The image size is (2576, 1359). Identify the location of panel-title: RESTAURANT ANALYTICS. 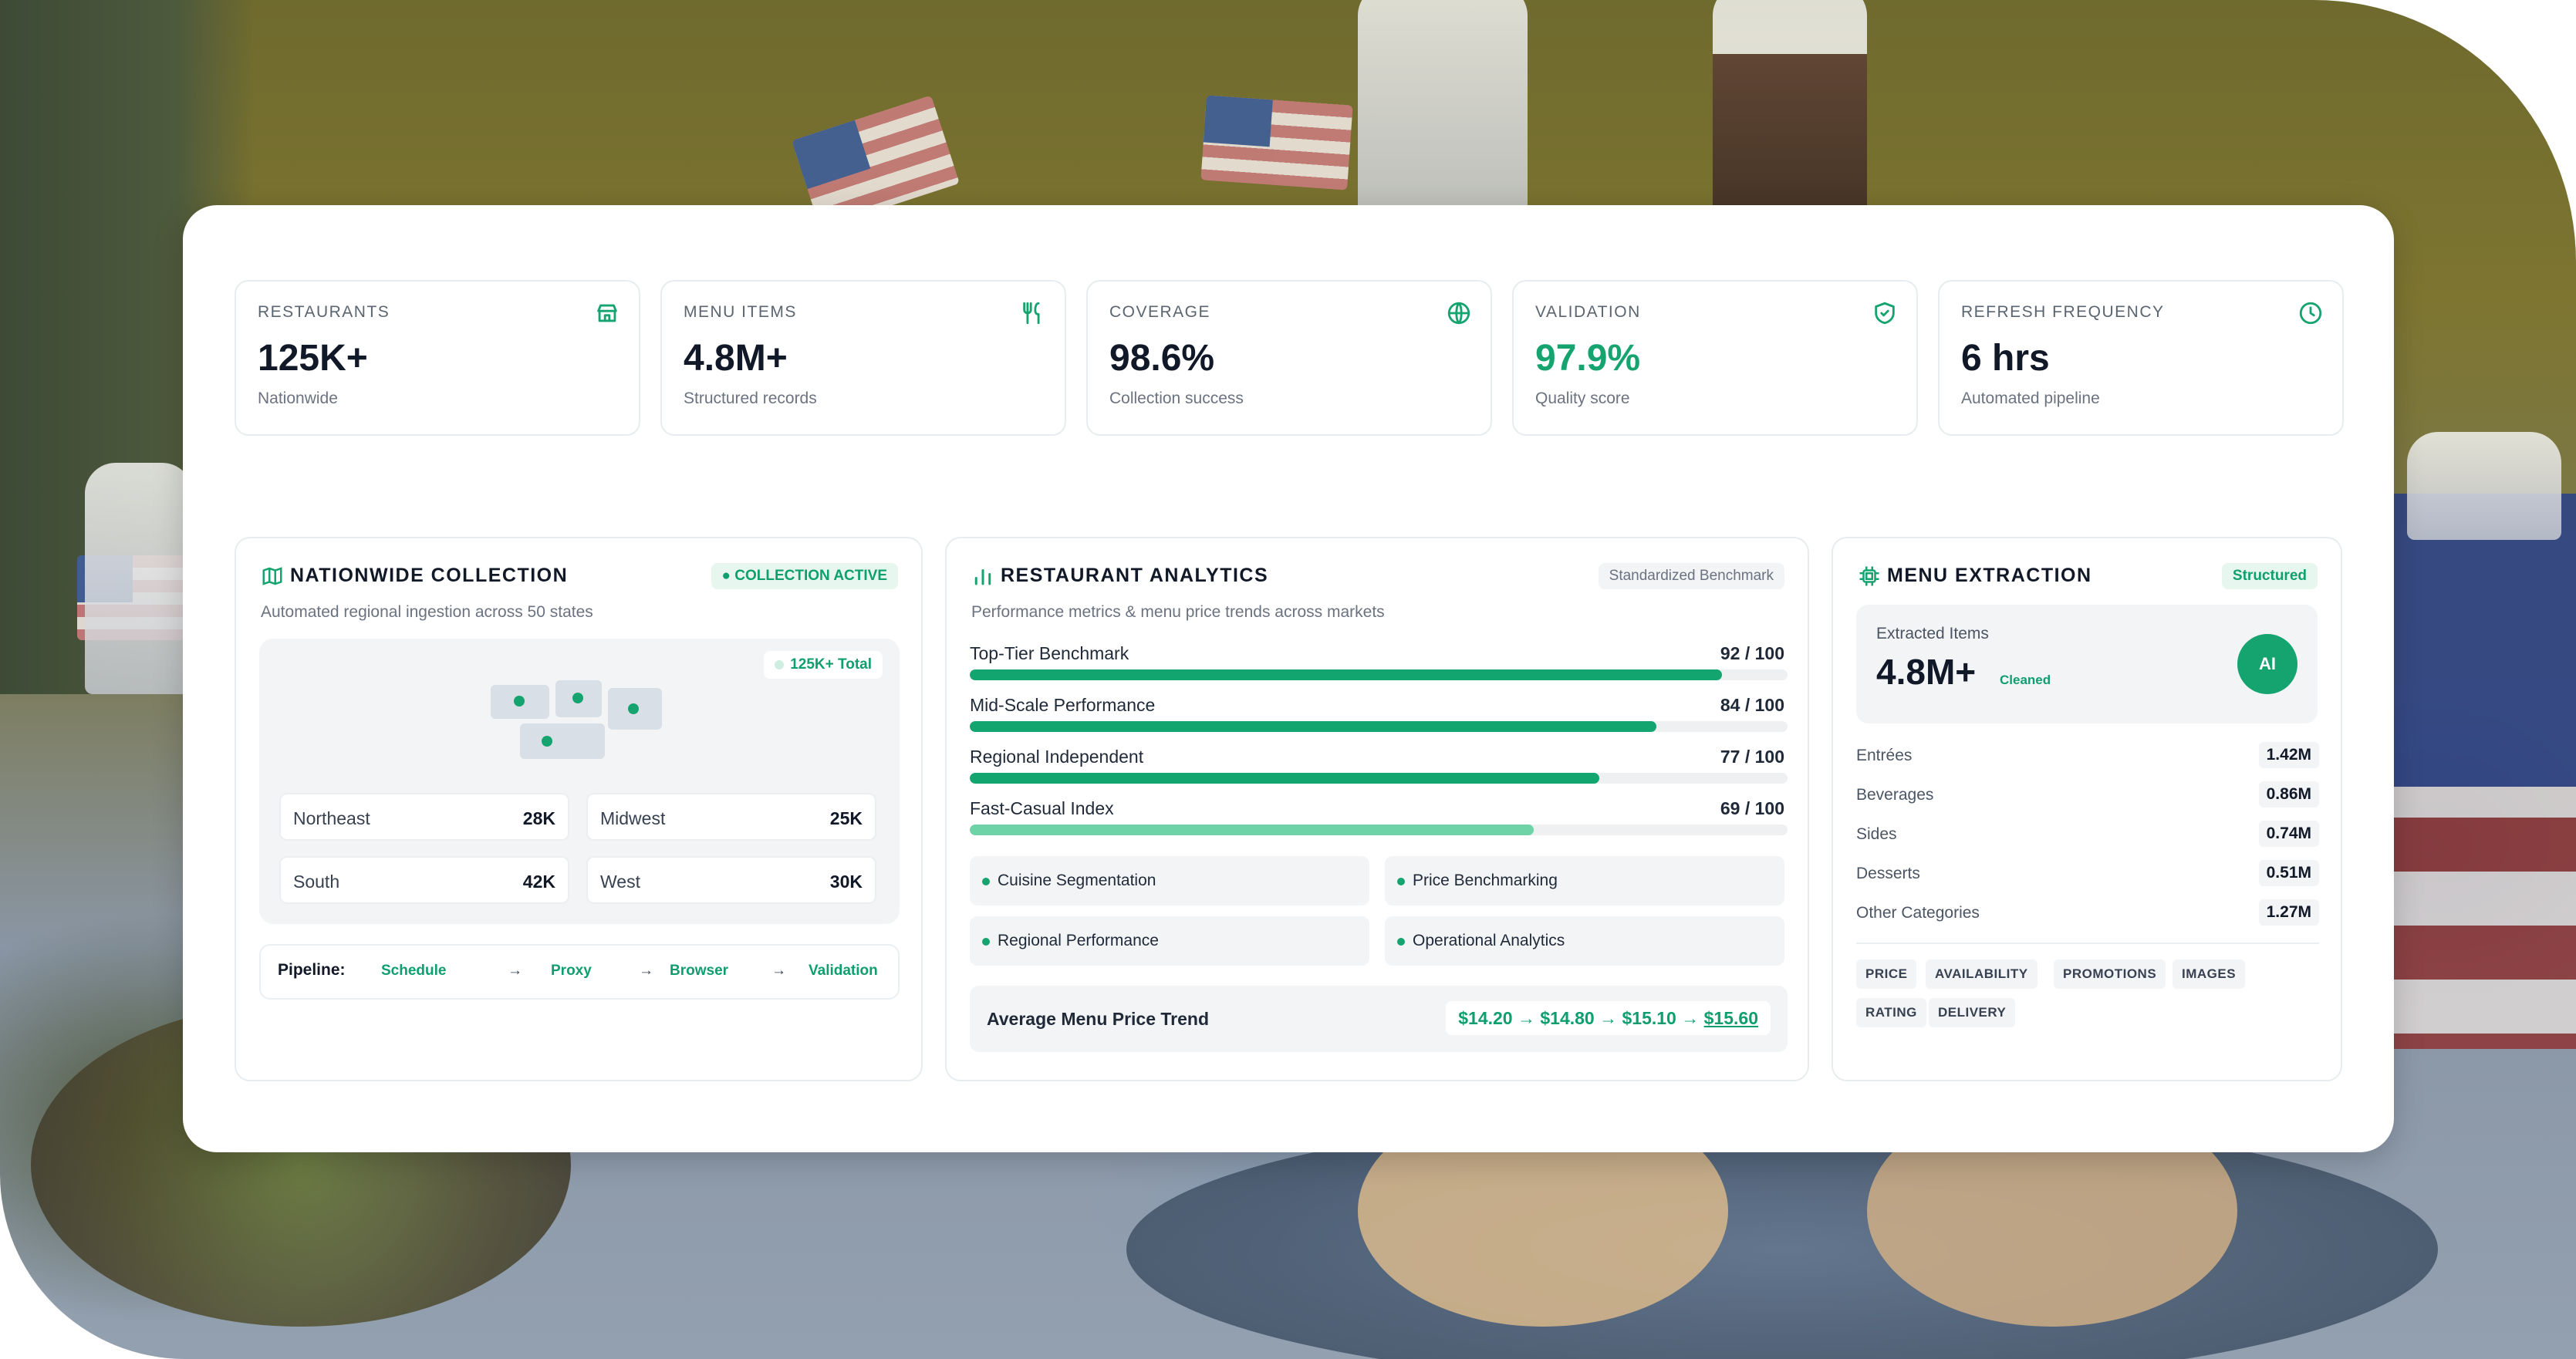
(1135, 575).